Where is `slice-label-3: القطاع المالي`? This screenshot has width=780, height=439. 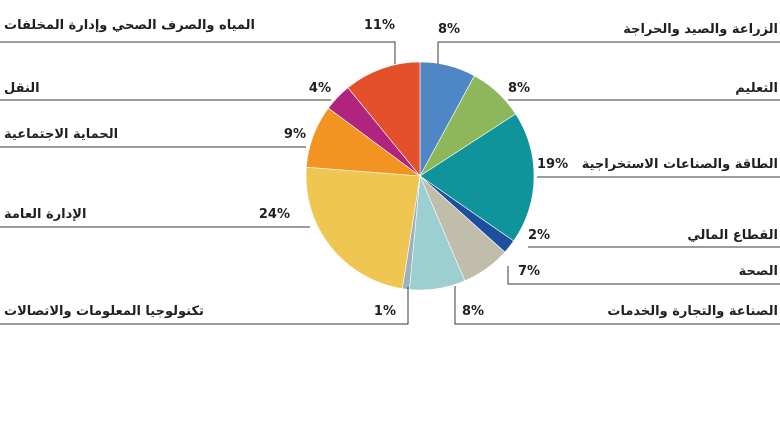
slice-label-3: القطاع المالي is located at coordinates (732, 235).